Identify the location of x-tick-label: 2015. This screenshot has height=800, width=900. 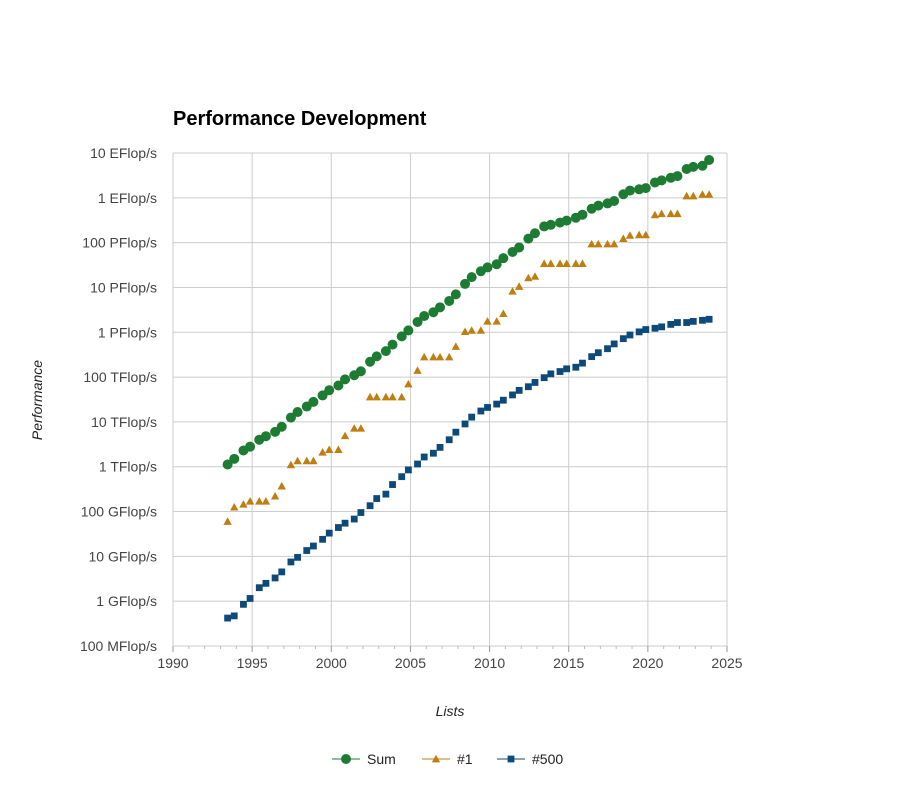
(568, 663).